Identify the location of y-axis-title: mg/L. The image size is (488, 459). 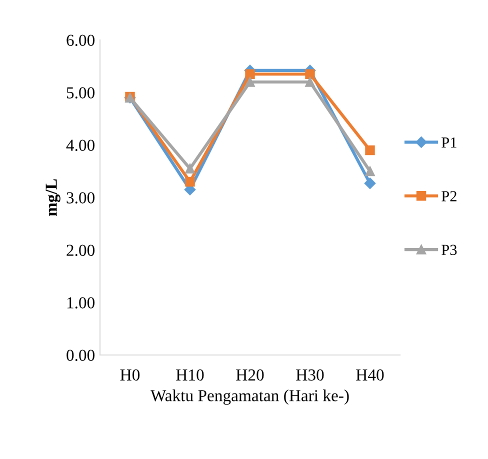
(53, 197).